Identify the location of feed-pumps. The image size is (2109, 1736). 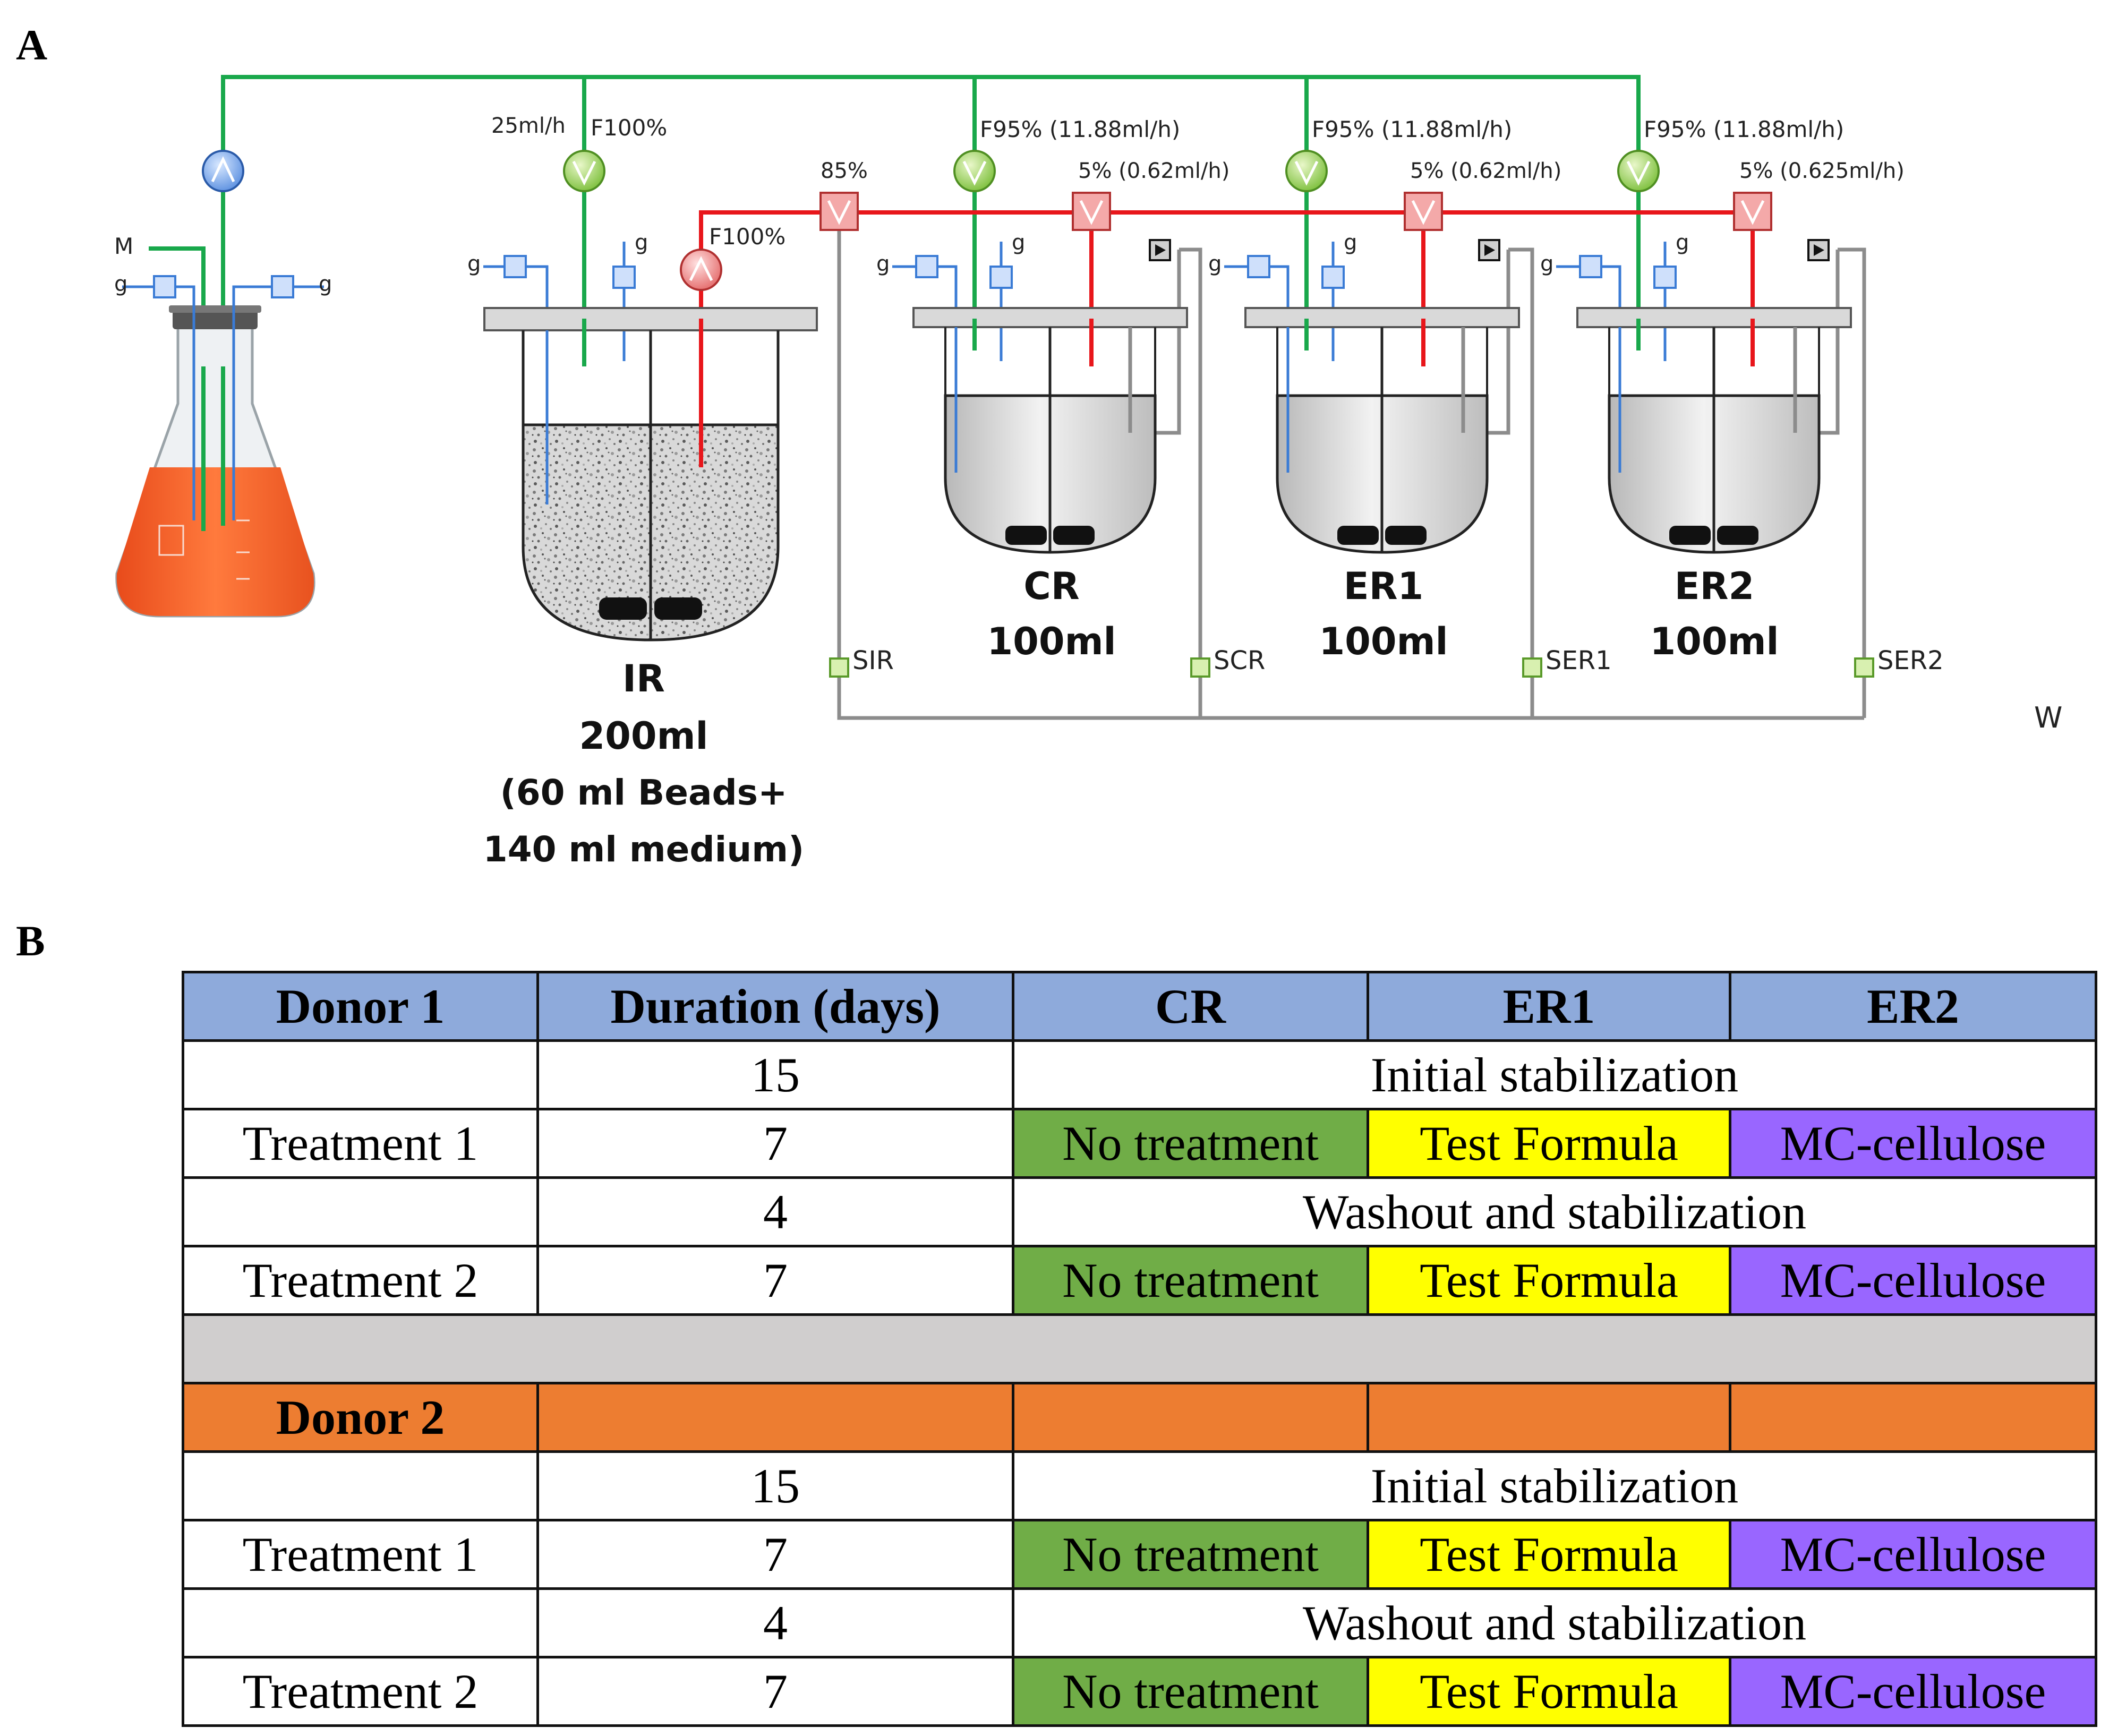
(1112, 171).